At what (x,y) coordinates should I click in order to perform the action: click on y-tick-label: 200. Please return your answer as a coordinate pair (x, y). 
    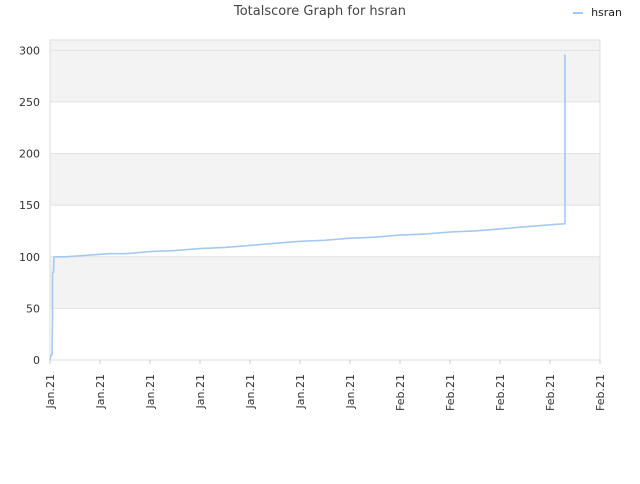
    Looking at the image, I should click on (29, 154).